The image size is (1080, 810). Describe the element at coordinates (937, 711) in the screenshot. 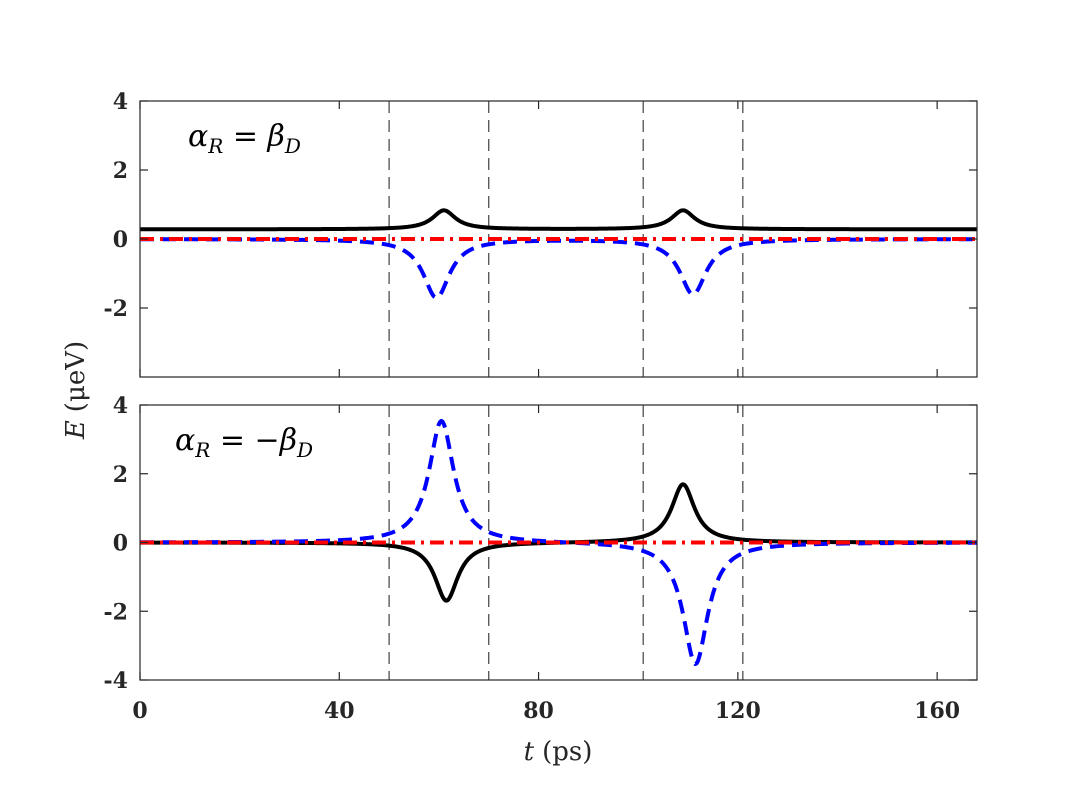

I see `x-tick-label: 160` at that location.